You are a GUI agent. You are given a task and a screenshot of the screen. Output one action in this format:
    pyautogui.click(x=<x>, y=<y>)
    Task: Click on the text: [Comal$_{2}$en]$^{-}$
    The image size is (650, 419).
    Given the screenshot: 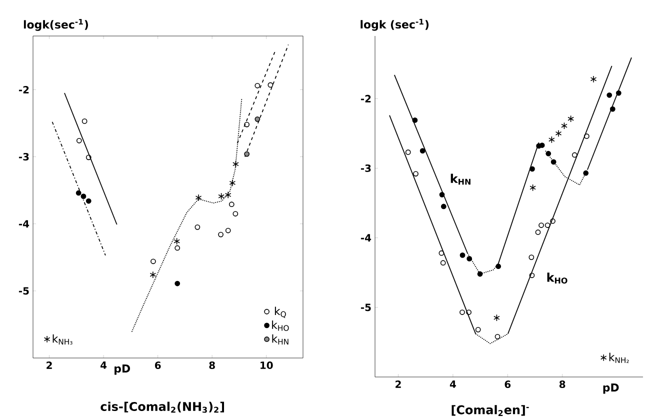 What is the action you would take?
    pyautogui.click(x=490, y=410)
    